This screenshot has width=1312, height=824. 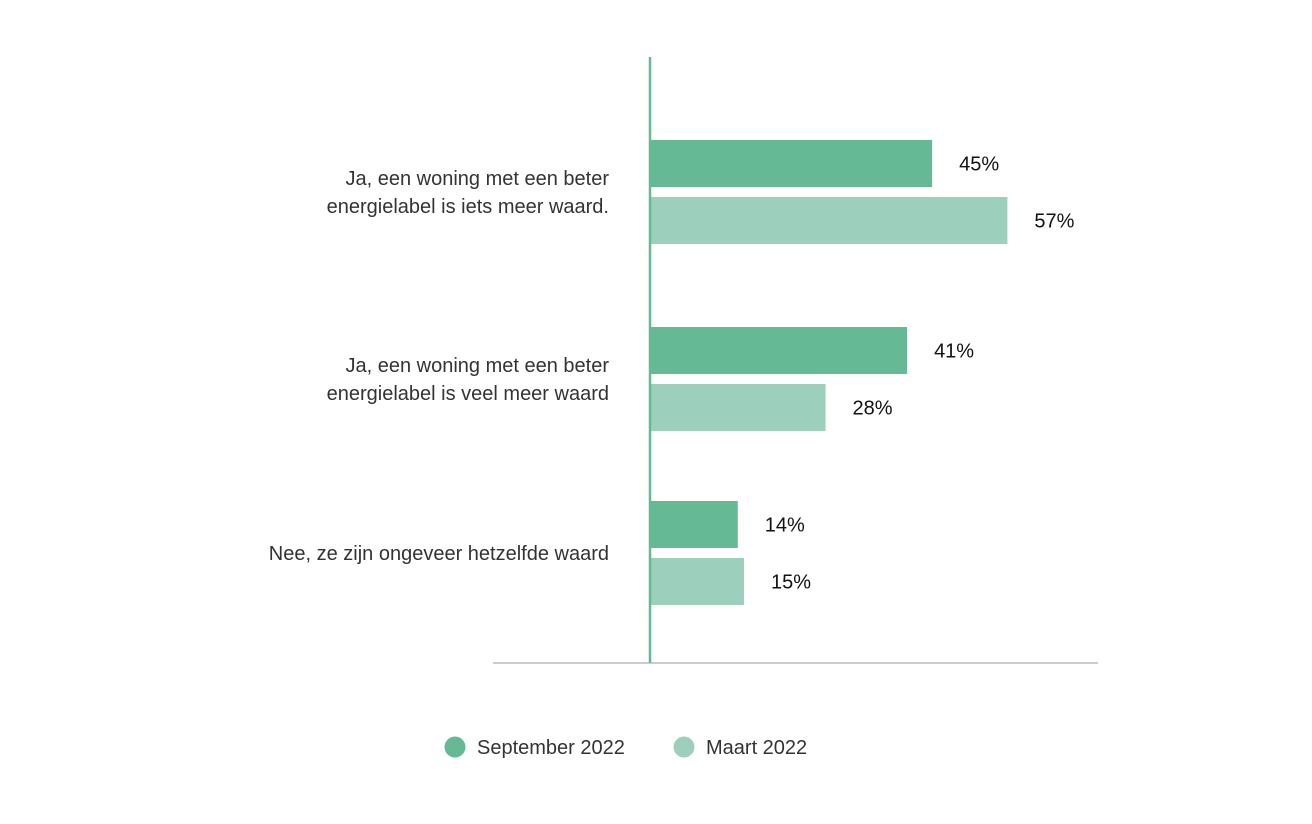 I want to click on legend-swatch-maart-2022, so click(x=684, y=747).